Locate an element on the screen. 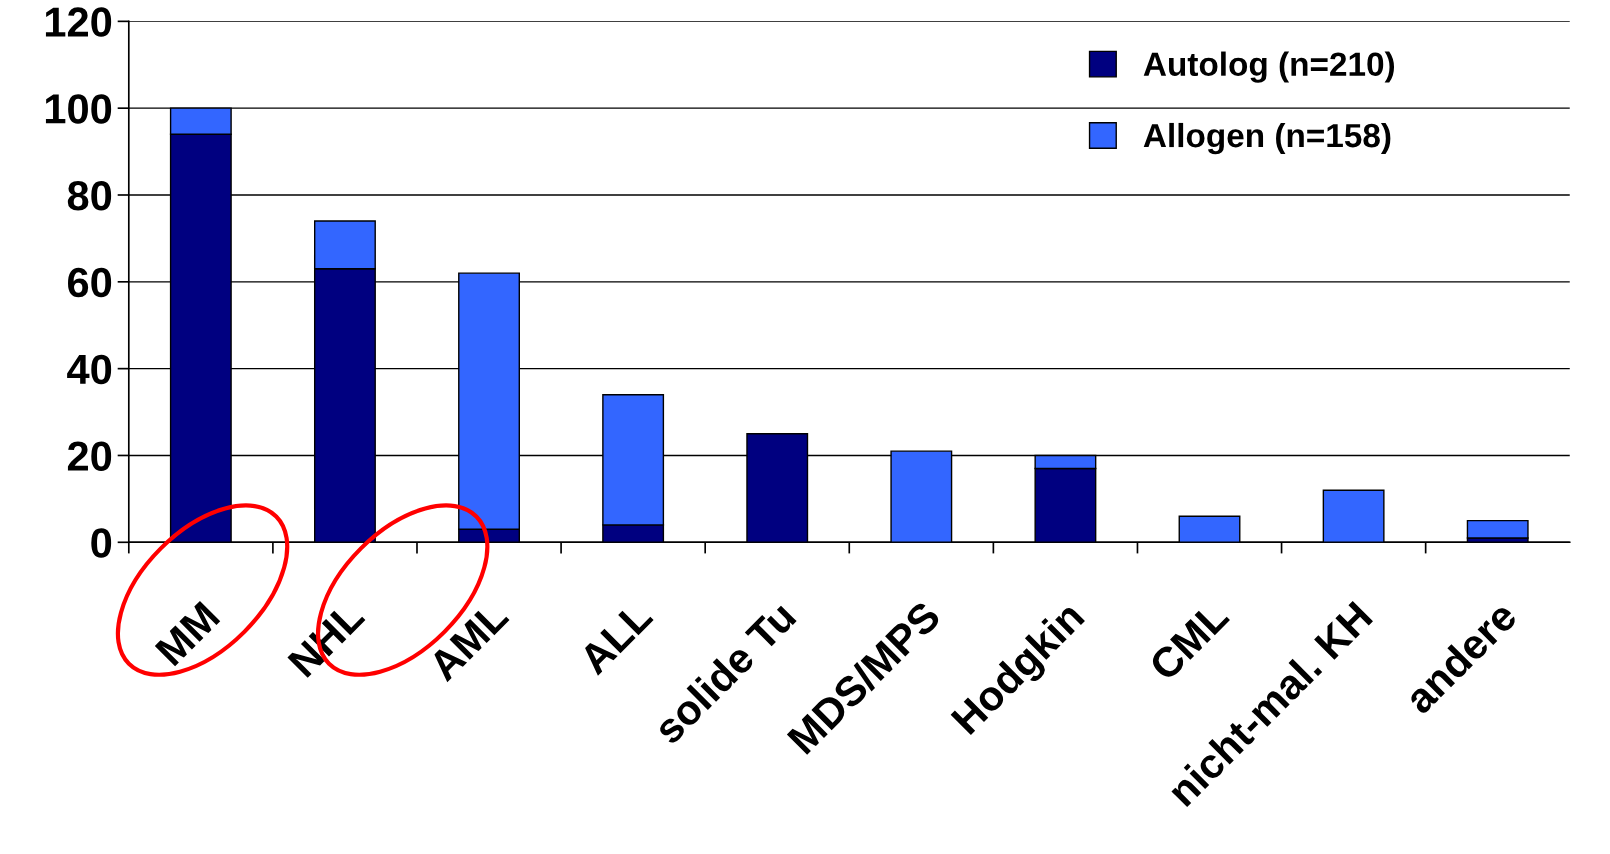 This screenshot has height=854, width=1610. y-tick-label: 20 is located at coordinates (89, 456).